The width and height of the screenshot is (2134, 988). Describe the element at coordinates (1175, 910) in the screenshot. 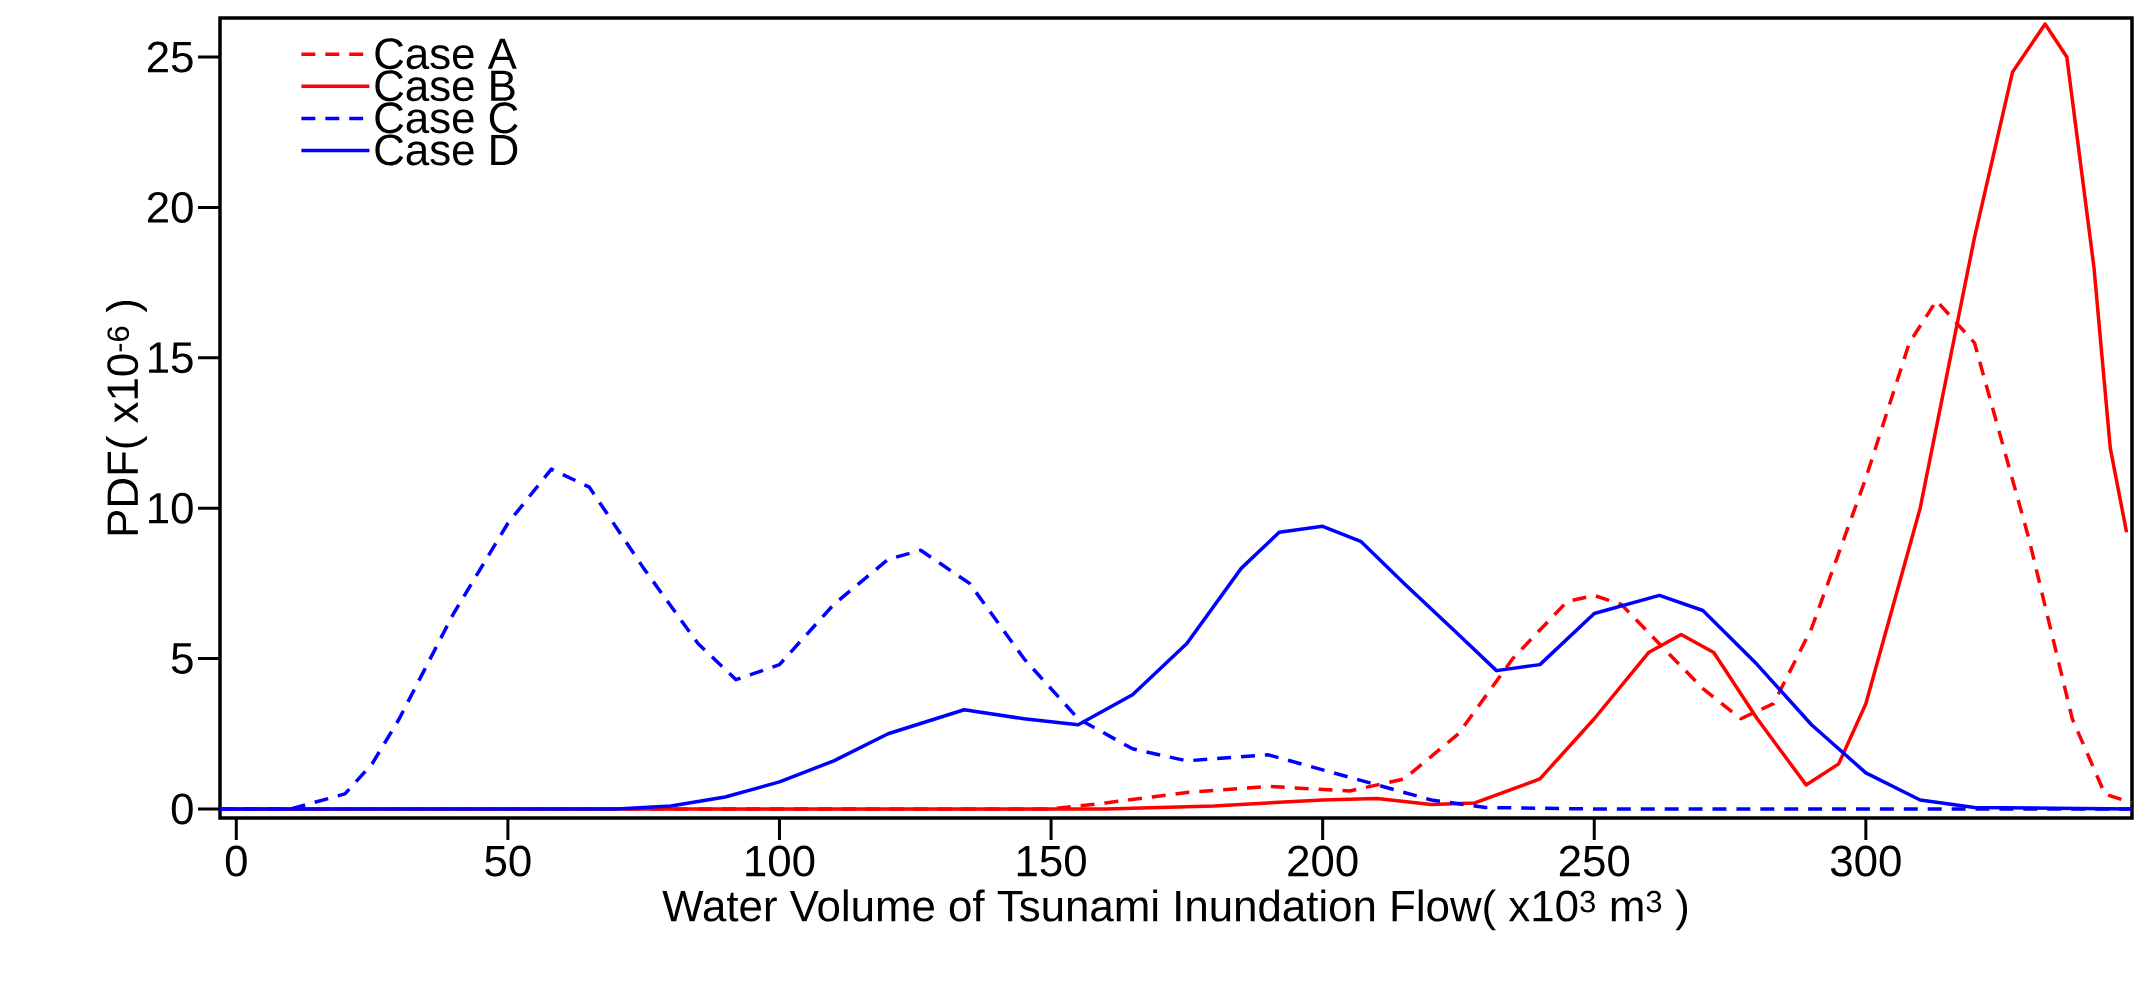

I see `x-axis-title: Water Volume of Tsunami Inundation Flow( x10$^{3}$ m$^{3}$ )` at that location.